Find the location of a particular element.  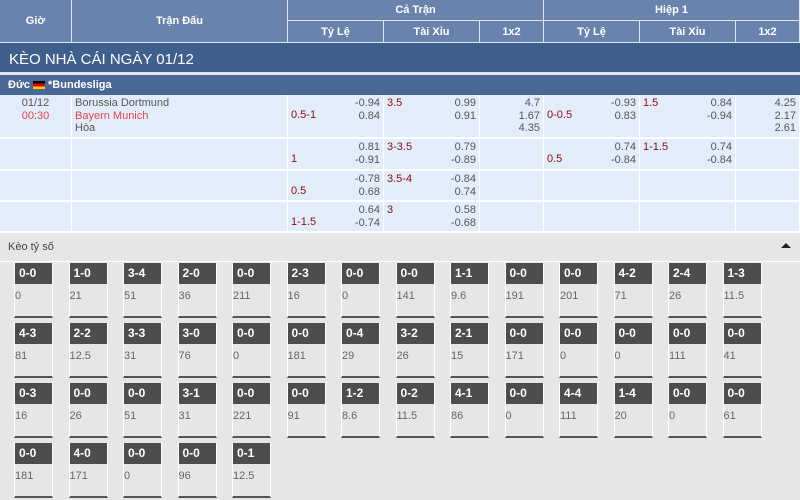

score-card: 0-0 41 is located at coordinates (742, 350).